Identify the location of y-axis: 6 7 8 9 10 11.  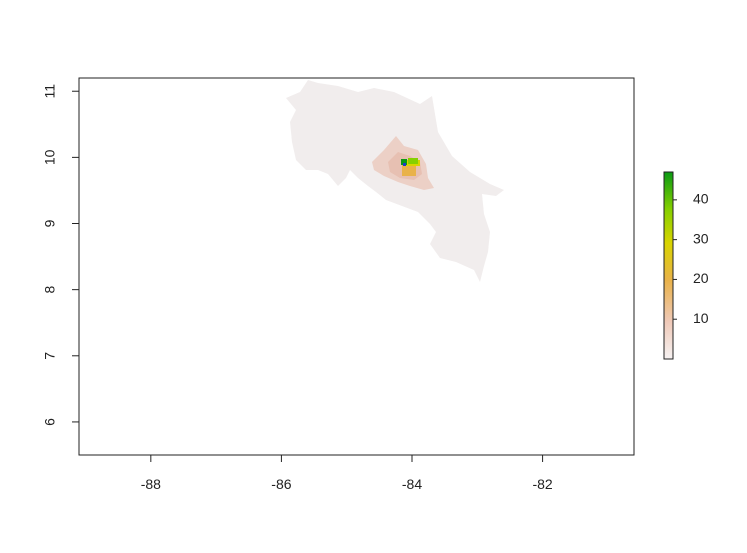
(61, 255).